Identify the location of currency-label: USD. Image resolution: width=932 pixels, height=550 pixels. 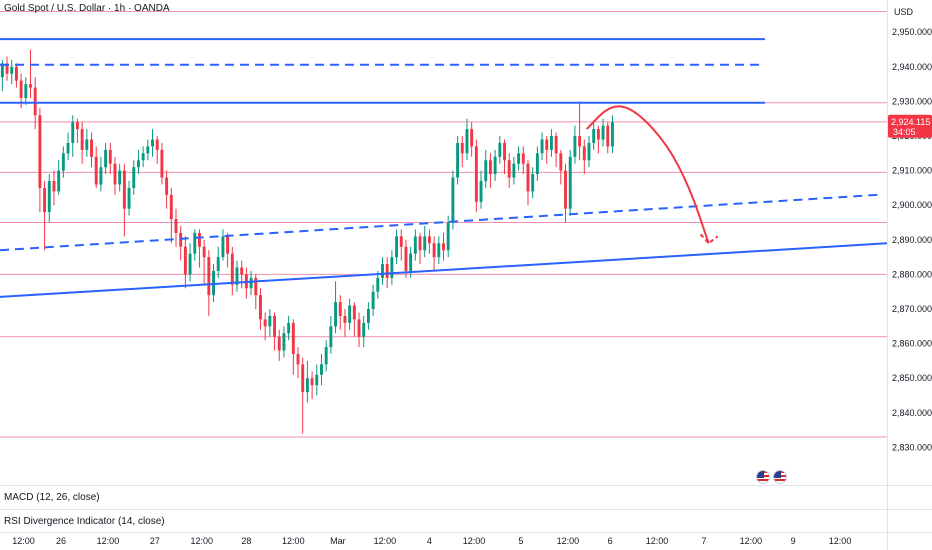
(904, 12).